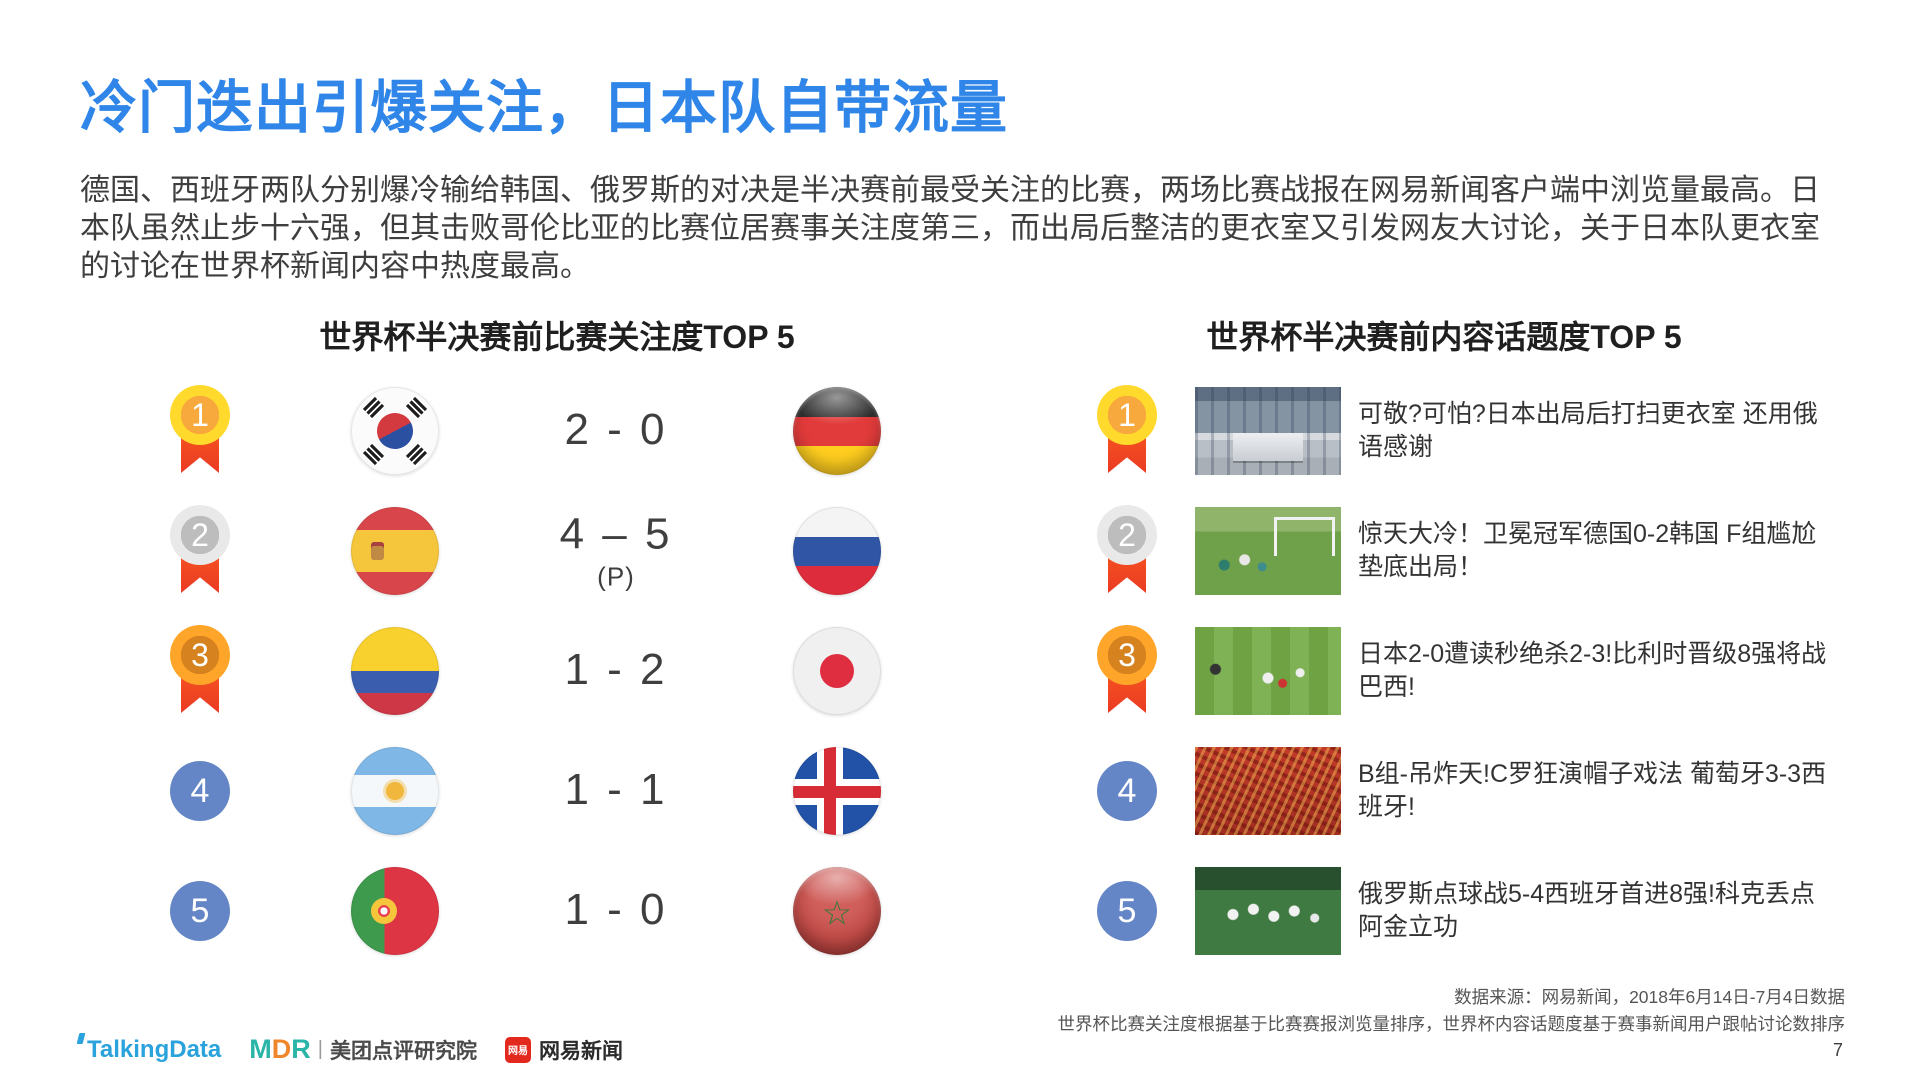 The width and height of the screenshot is (1921, 1080). I want to click on news-thumbnail-locker-room, so click(1268, 431).